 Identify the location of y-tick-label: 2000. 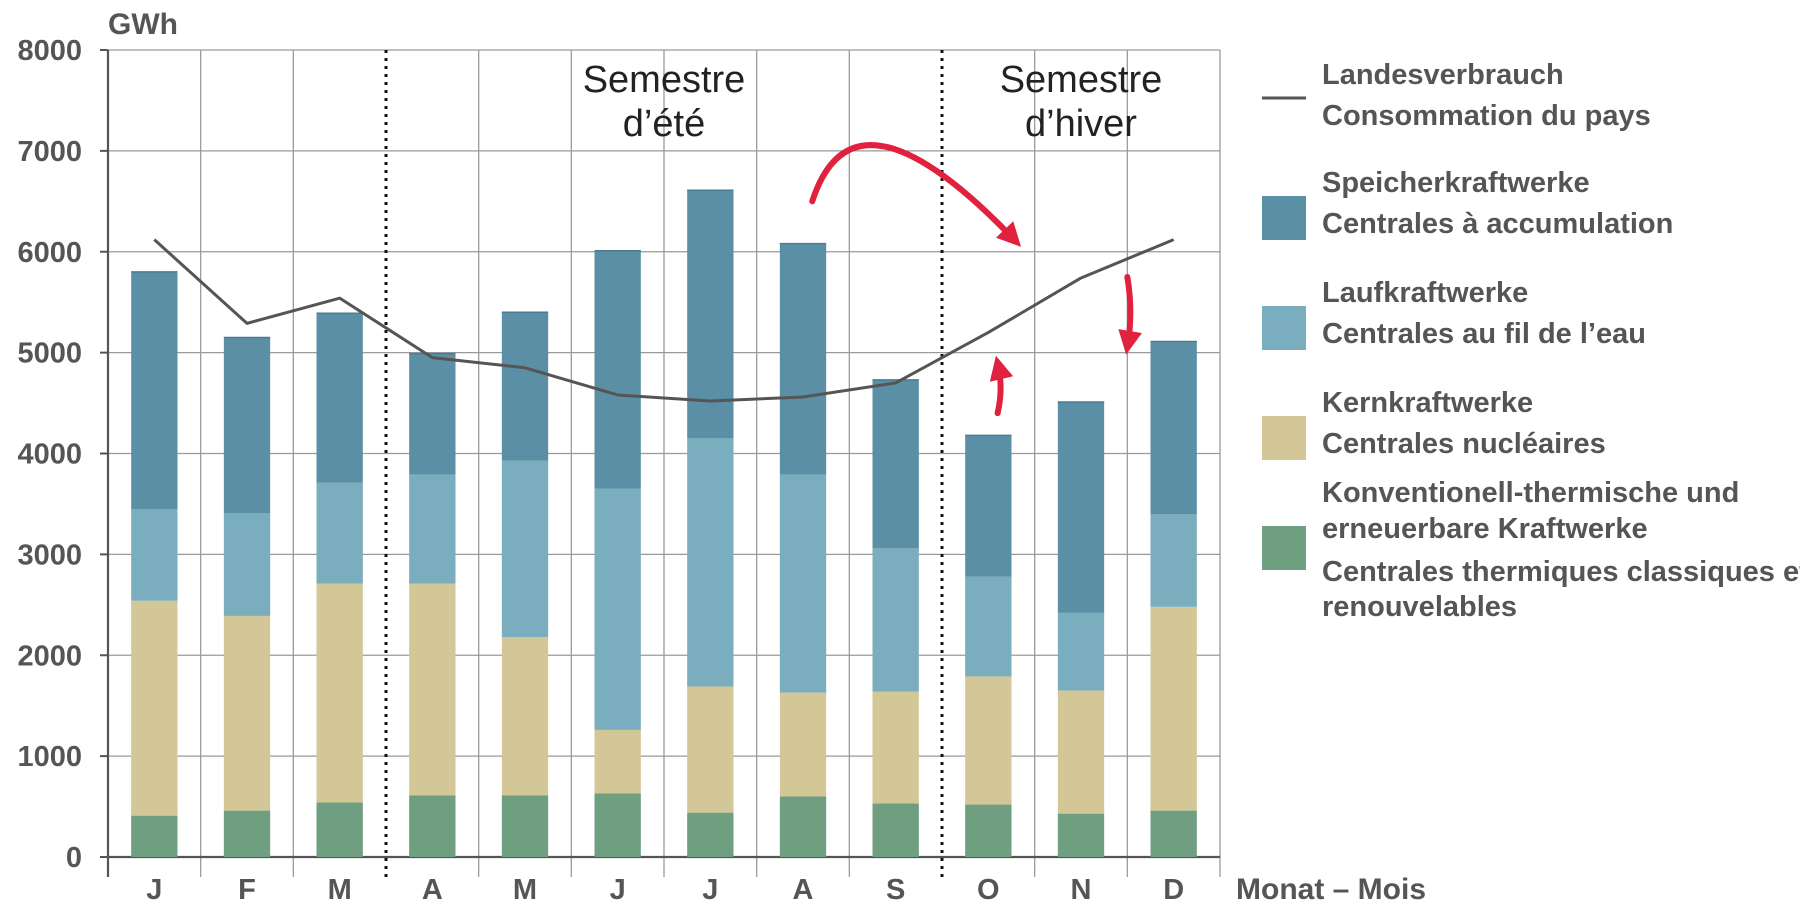
(49, 656).